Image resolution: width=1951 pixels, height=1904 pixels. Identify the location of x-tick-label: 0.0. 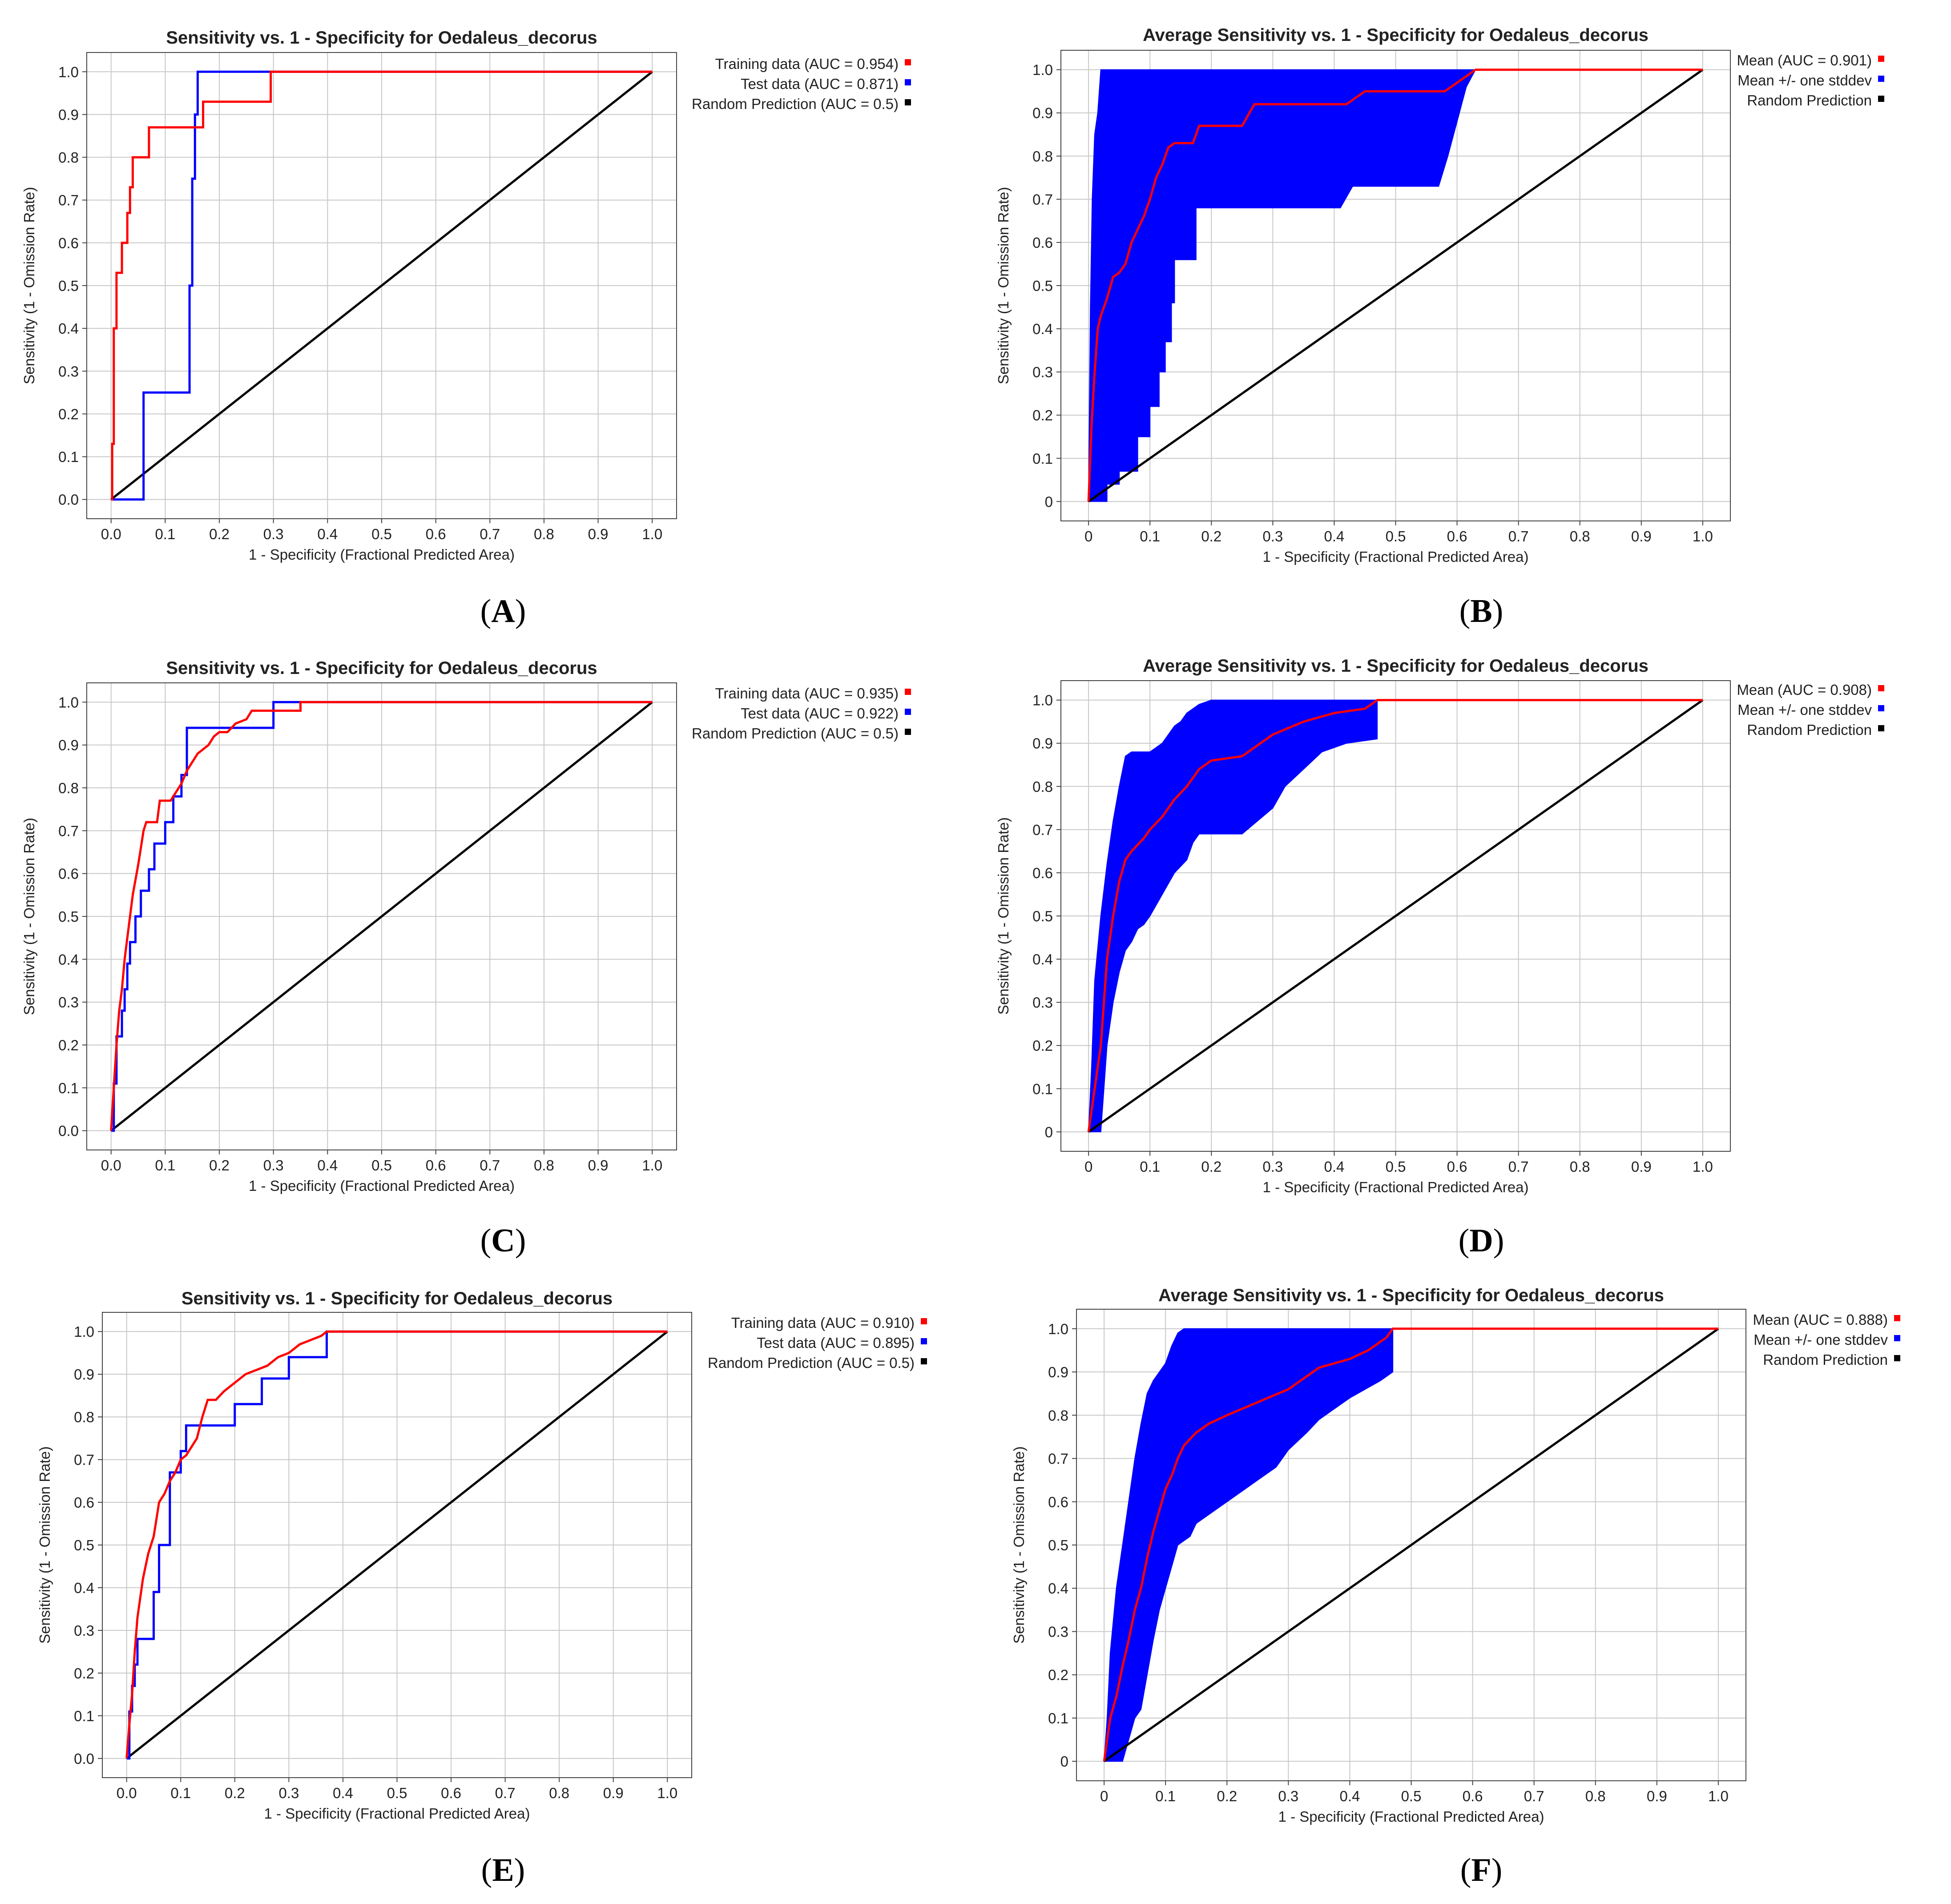
(111, 1165).